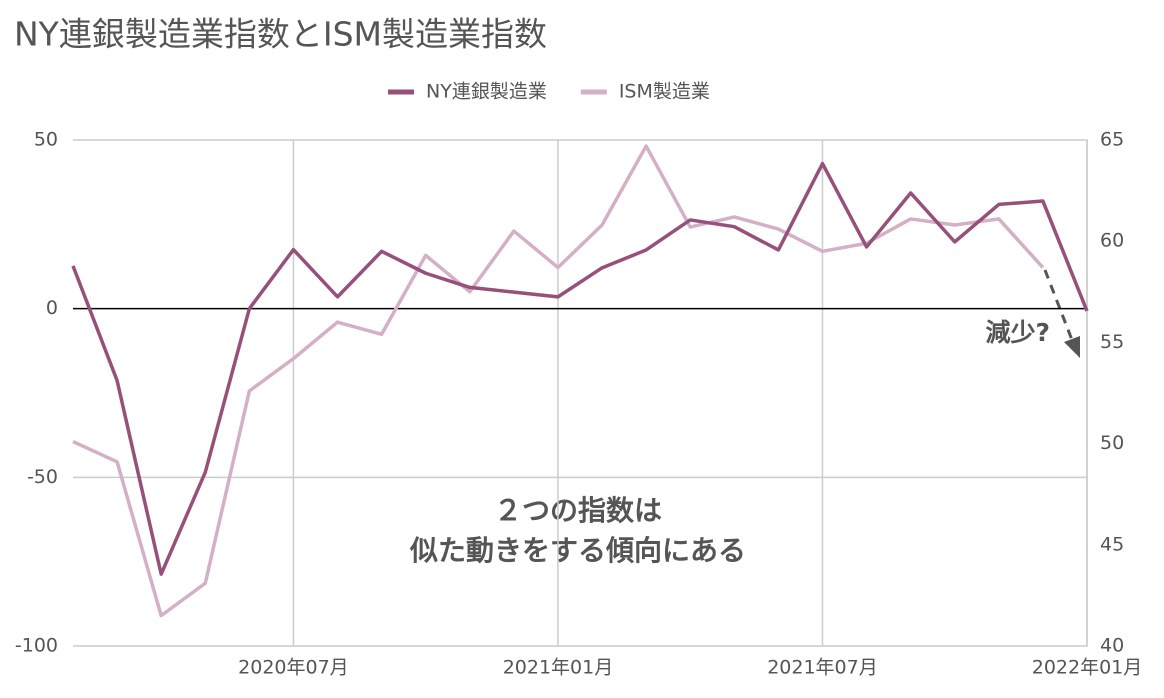 The height and width of the screenshot is (698, 1164). I want to click on y2-tick-label: 45, so click(1112, 544).